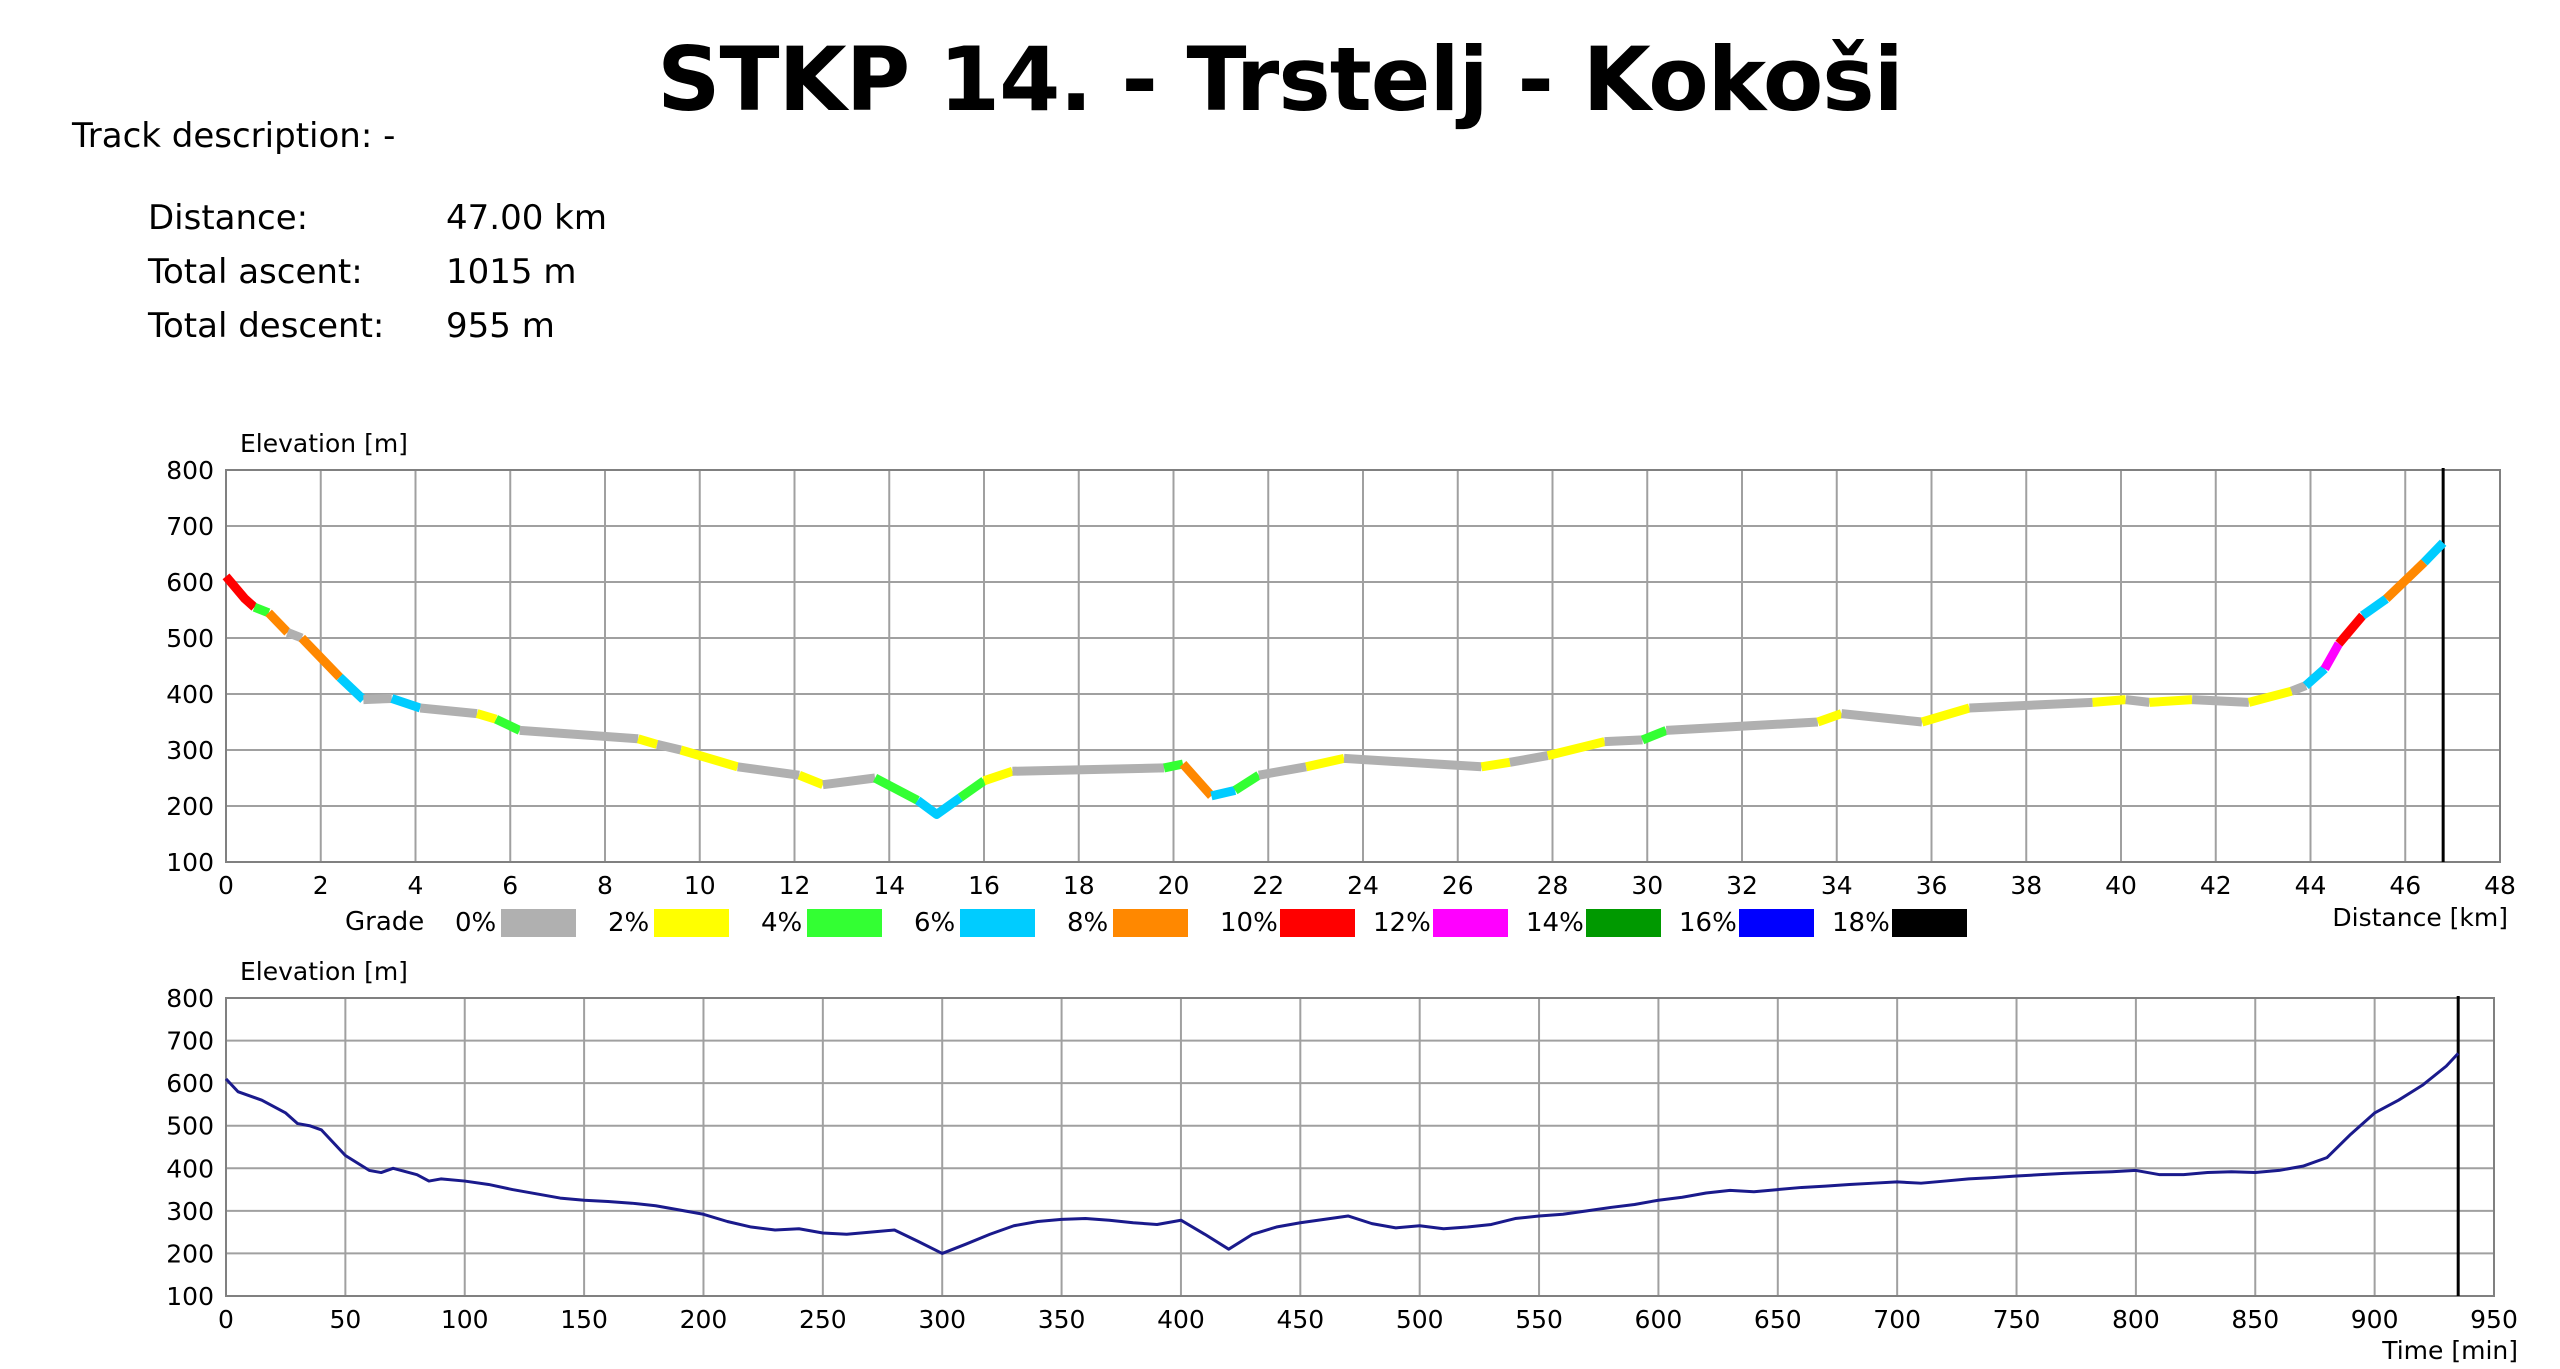 This screenshot has width=2560, height=1369. Describe the element at coordinates (2311, 885) in the screenshot. I see `distance-chart-x-tick-label: 44` at that location.